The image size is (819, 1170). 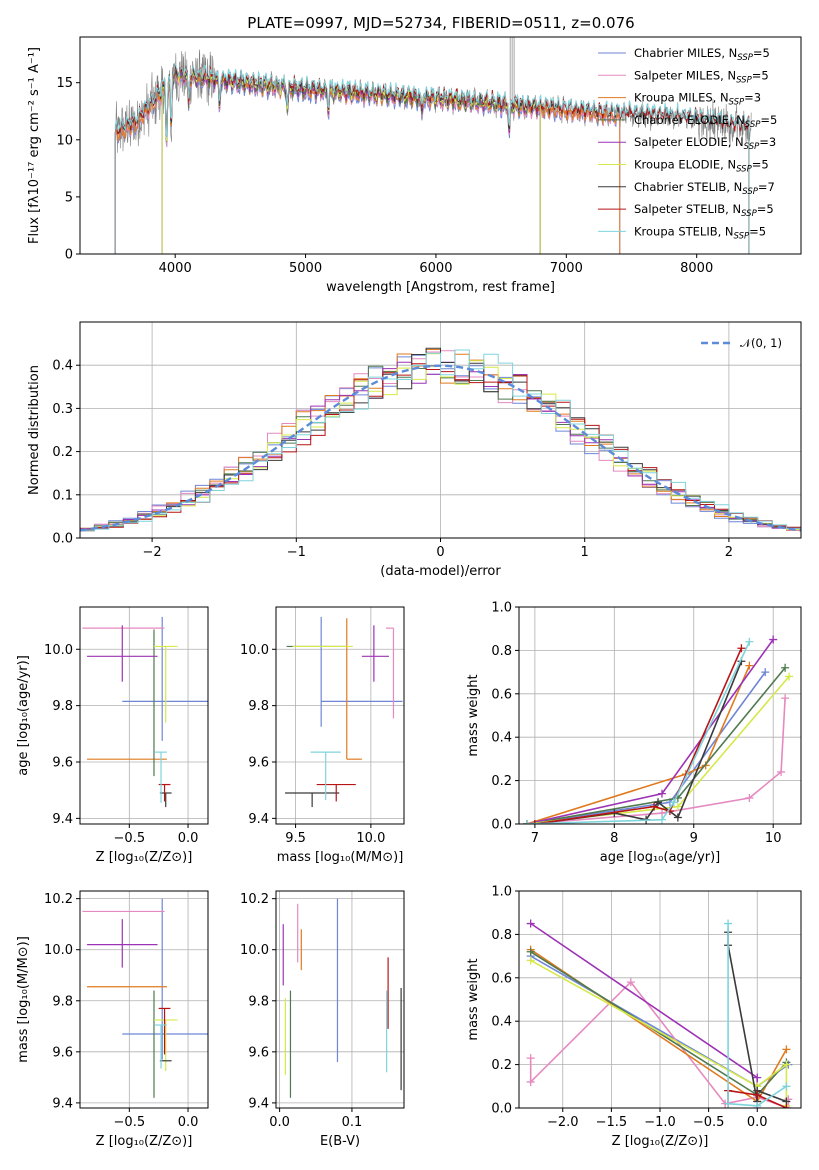 What do you see at coordinates (741, 343) in the screenshot?
I see `legend-gaussian: 𝒩(0, 1)` at bounding box center [741, 343].